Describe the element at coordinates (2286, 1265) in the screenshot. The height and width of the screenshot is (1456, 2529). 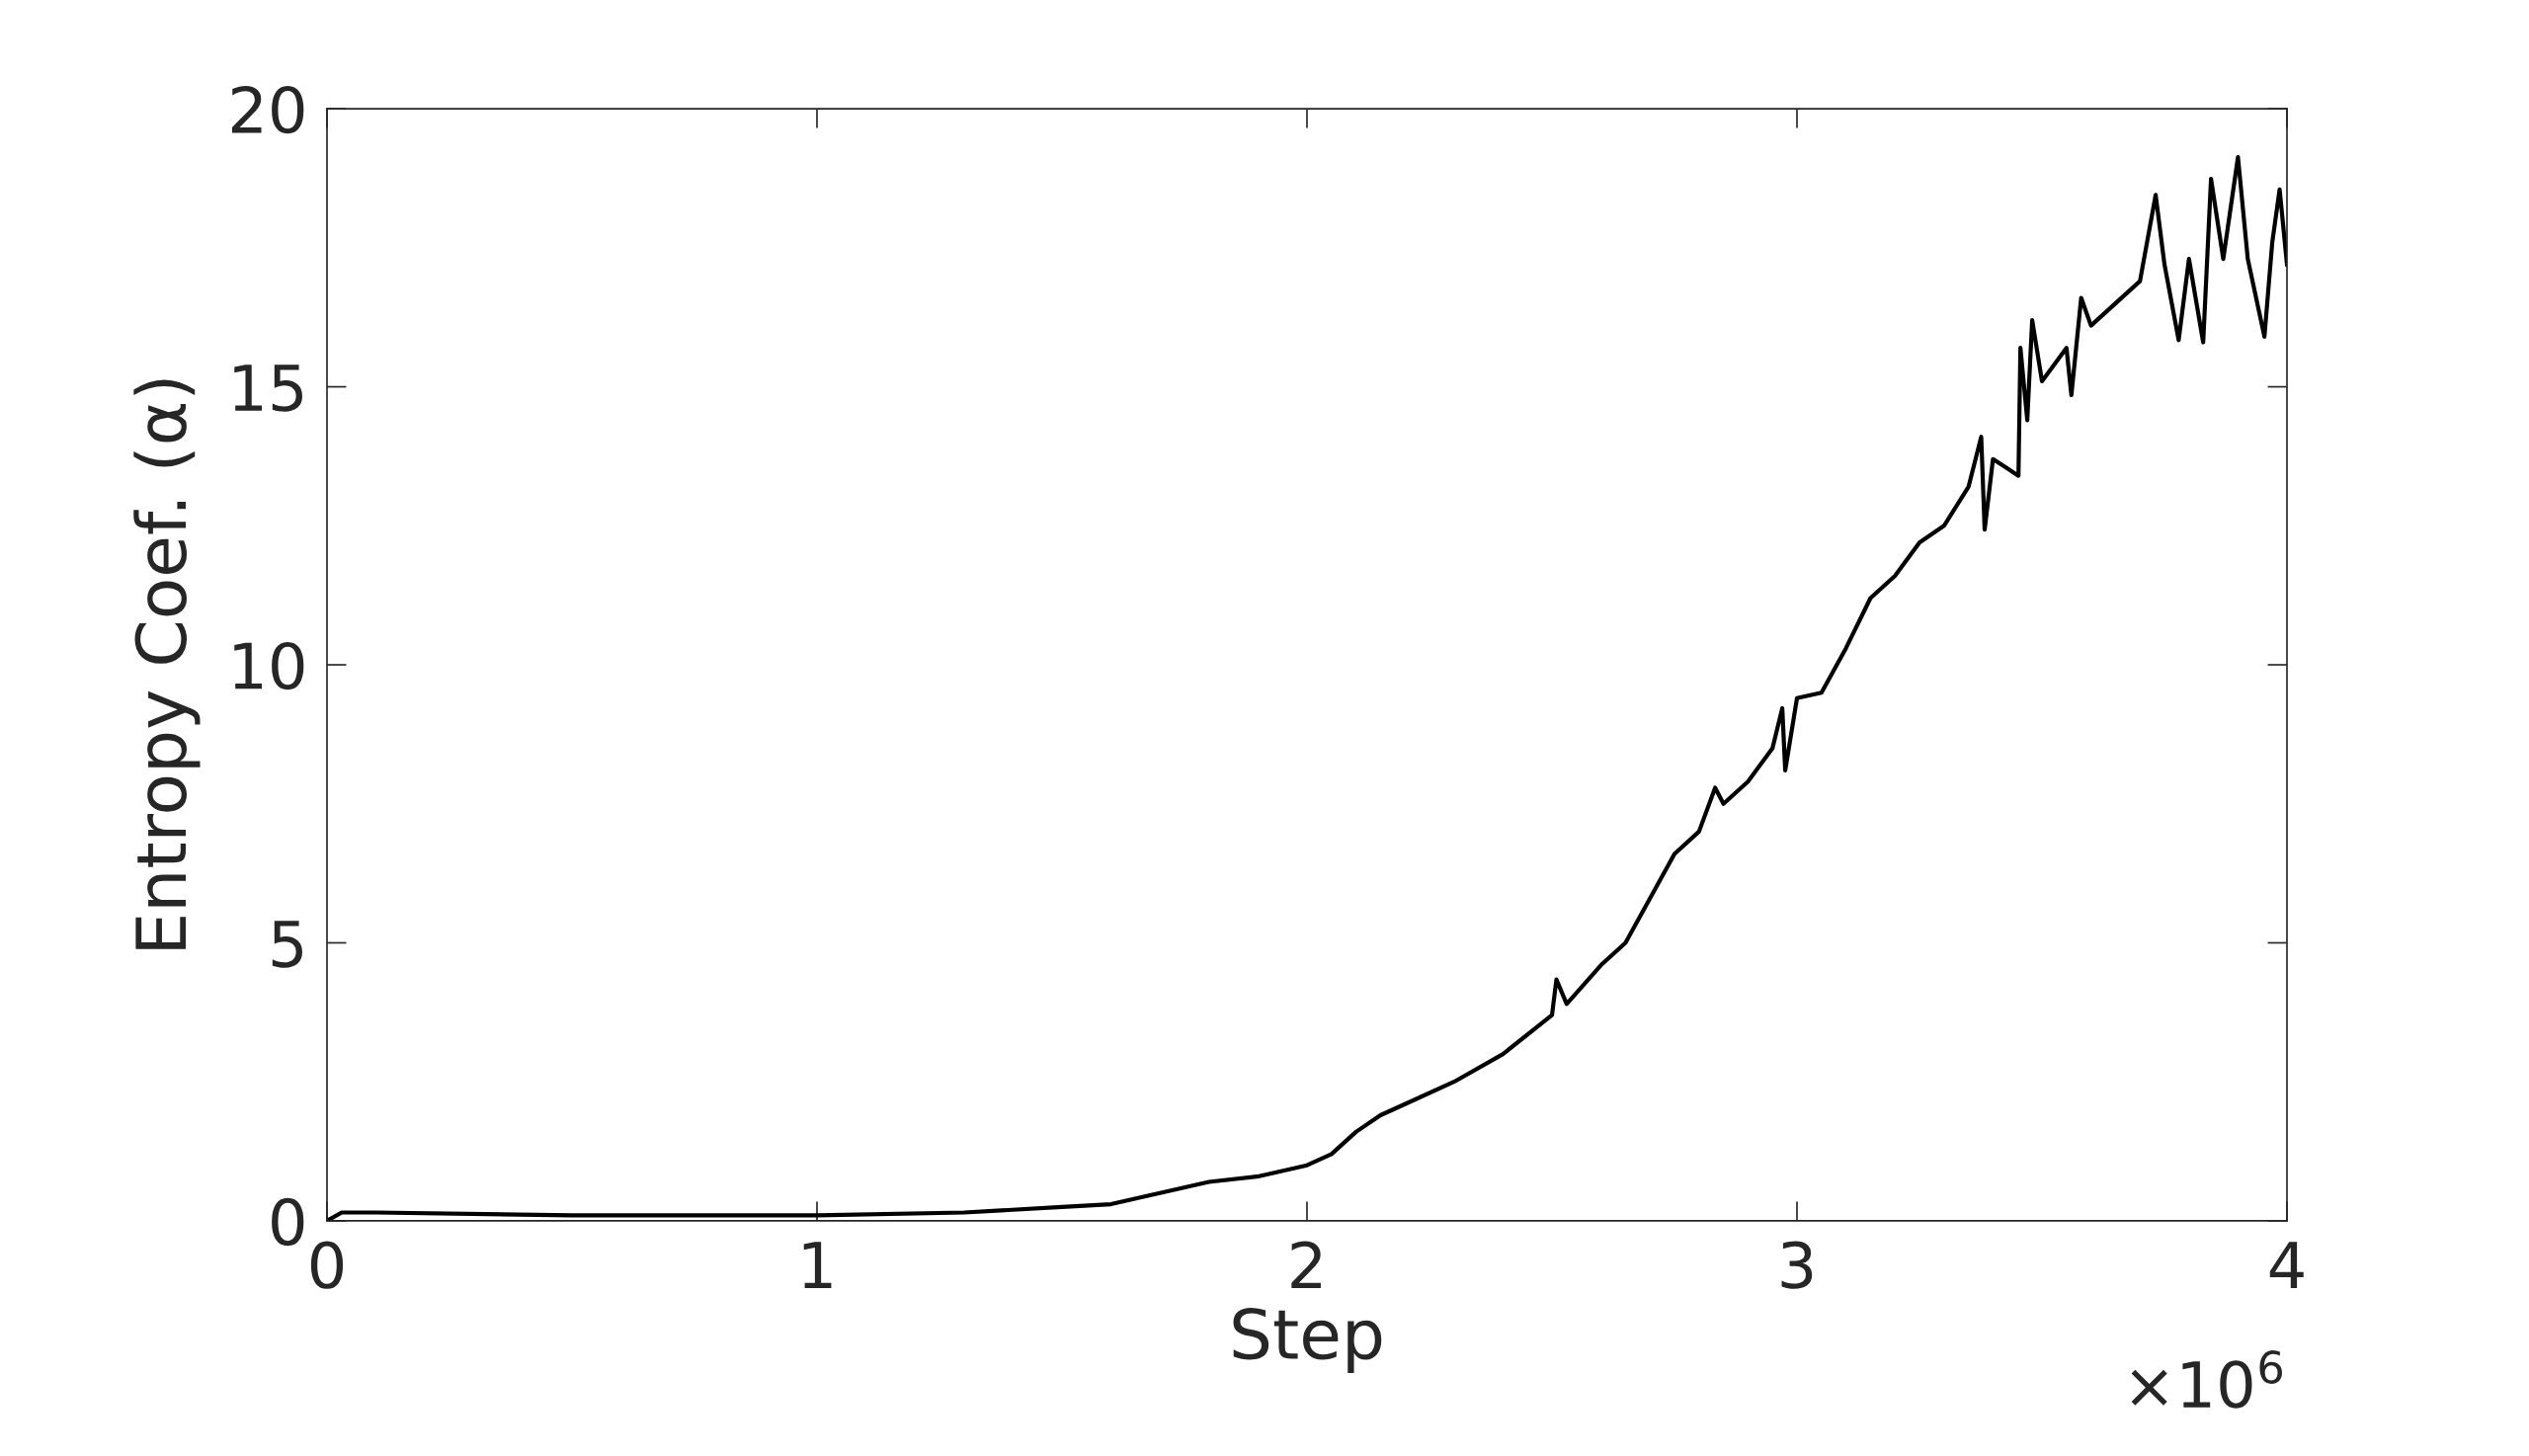
I see `x-tick-label: 4` at that location.